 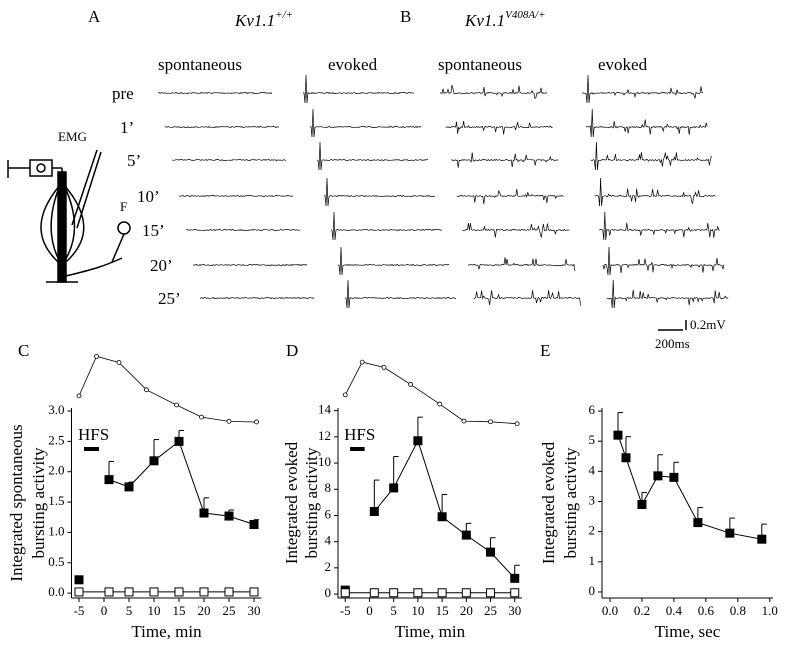 I want to click on emg-label: EMG, so click(x=72, y=136).